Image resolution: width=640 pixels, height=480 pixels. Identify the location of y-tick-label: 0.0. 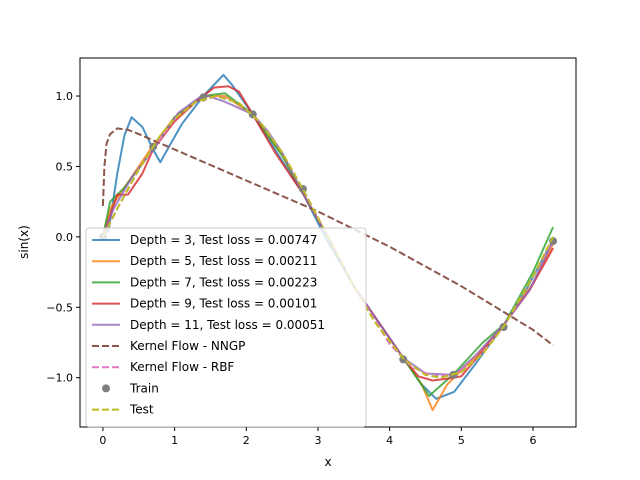
(65, 237).